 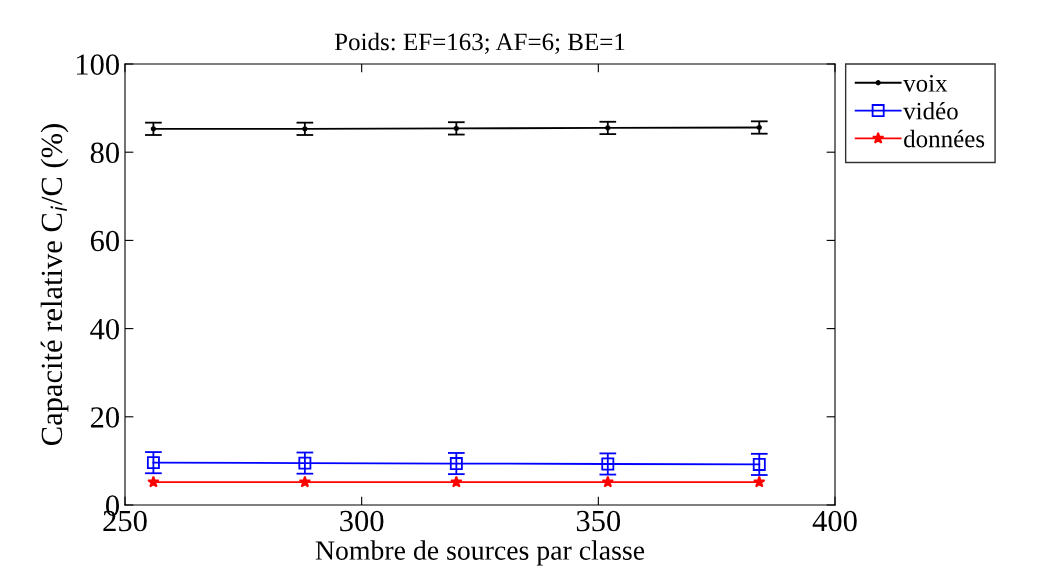 What do you see at coordinates (479, 43) in the screenshot?
I see `chart-title: Poids: EF=163; AF=6; BE=1` at bounding box center [479, 43].